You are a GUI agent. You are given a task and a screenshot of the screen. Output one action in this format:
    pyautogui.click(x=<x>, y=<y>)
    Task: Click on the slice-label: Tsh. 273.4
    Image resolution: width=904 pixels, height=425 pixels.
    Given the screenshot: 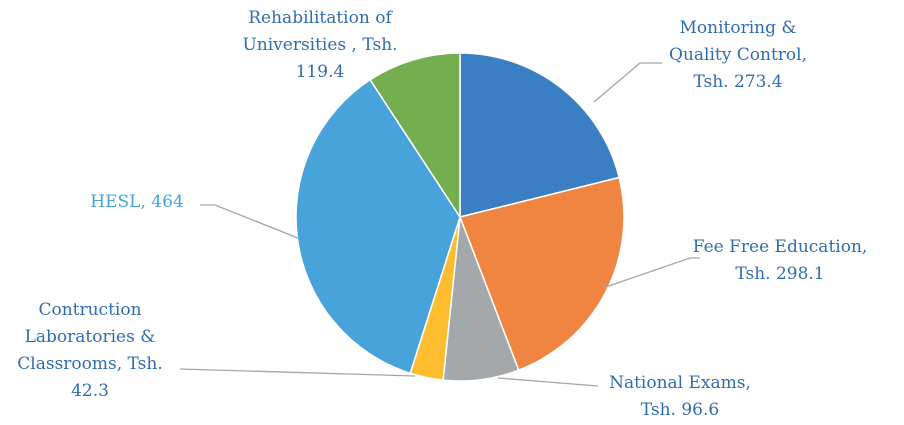 What is the action you would take?
    pyautogui.click(x=737, y=82)
    